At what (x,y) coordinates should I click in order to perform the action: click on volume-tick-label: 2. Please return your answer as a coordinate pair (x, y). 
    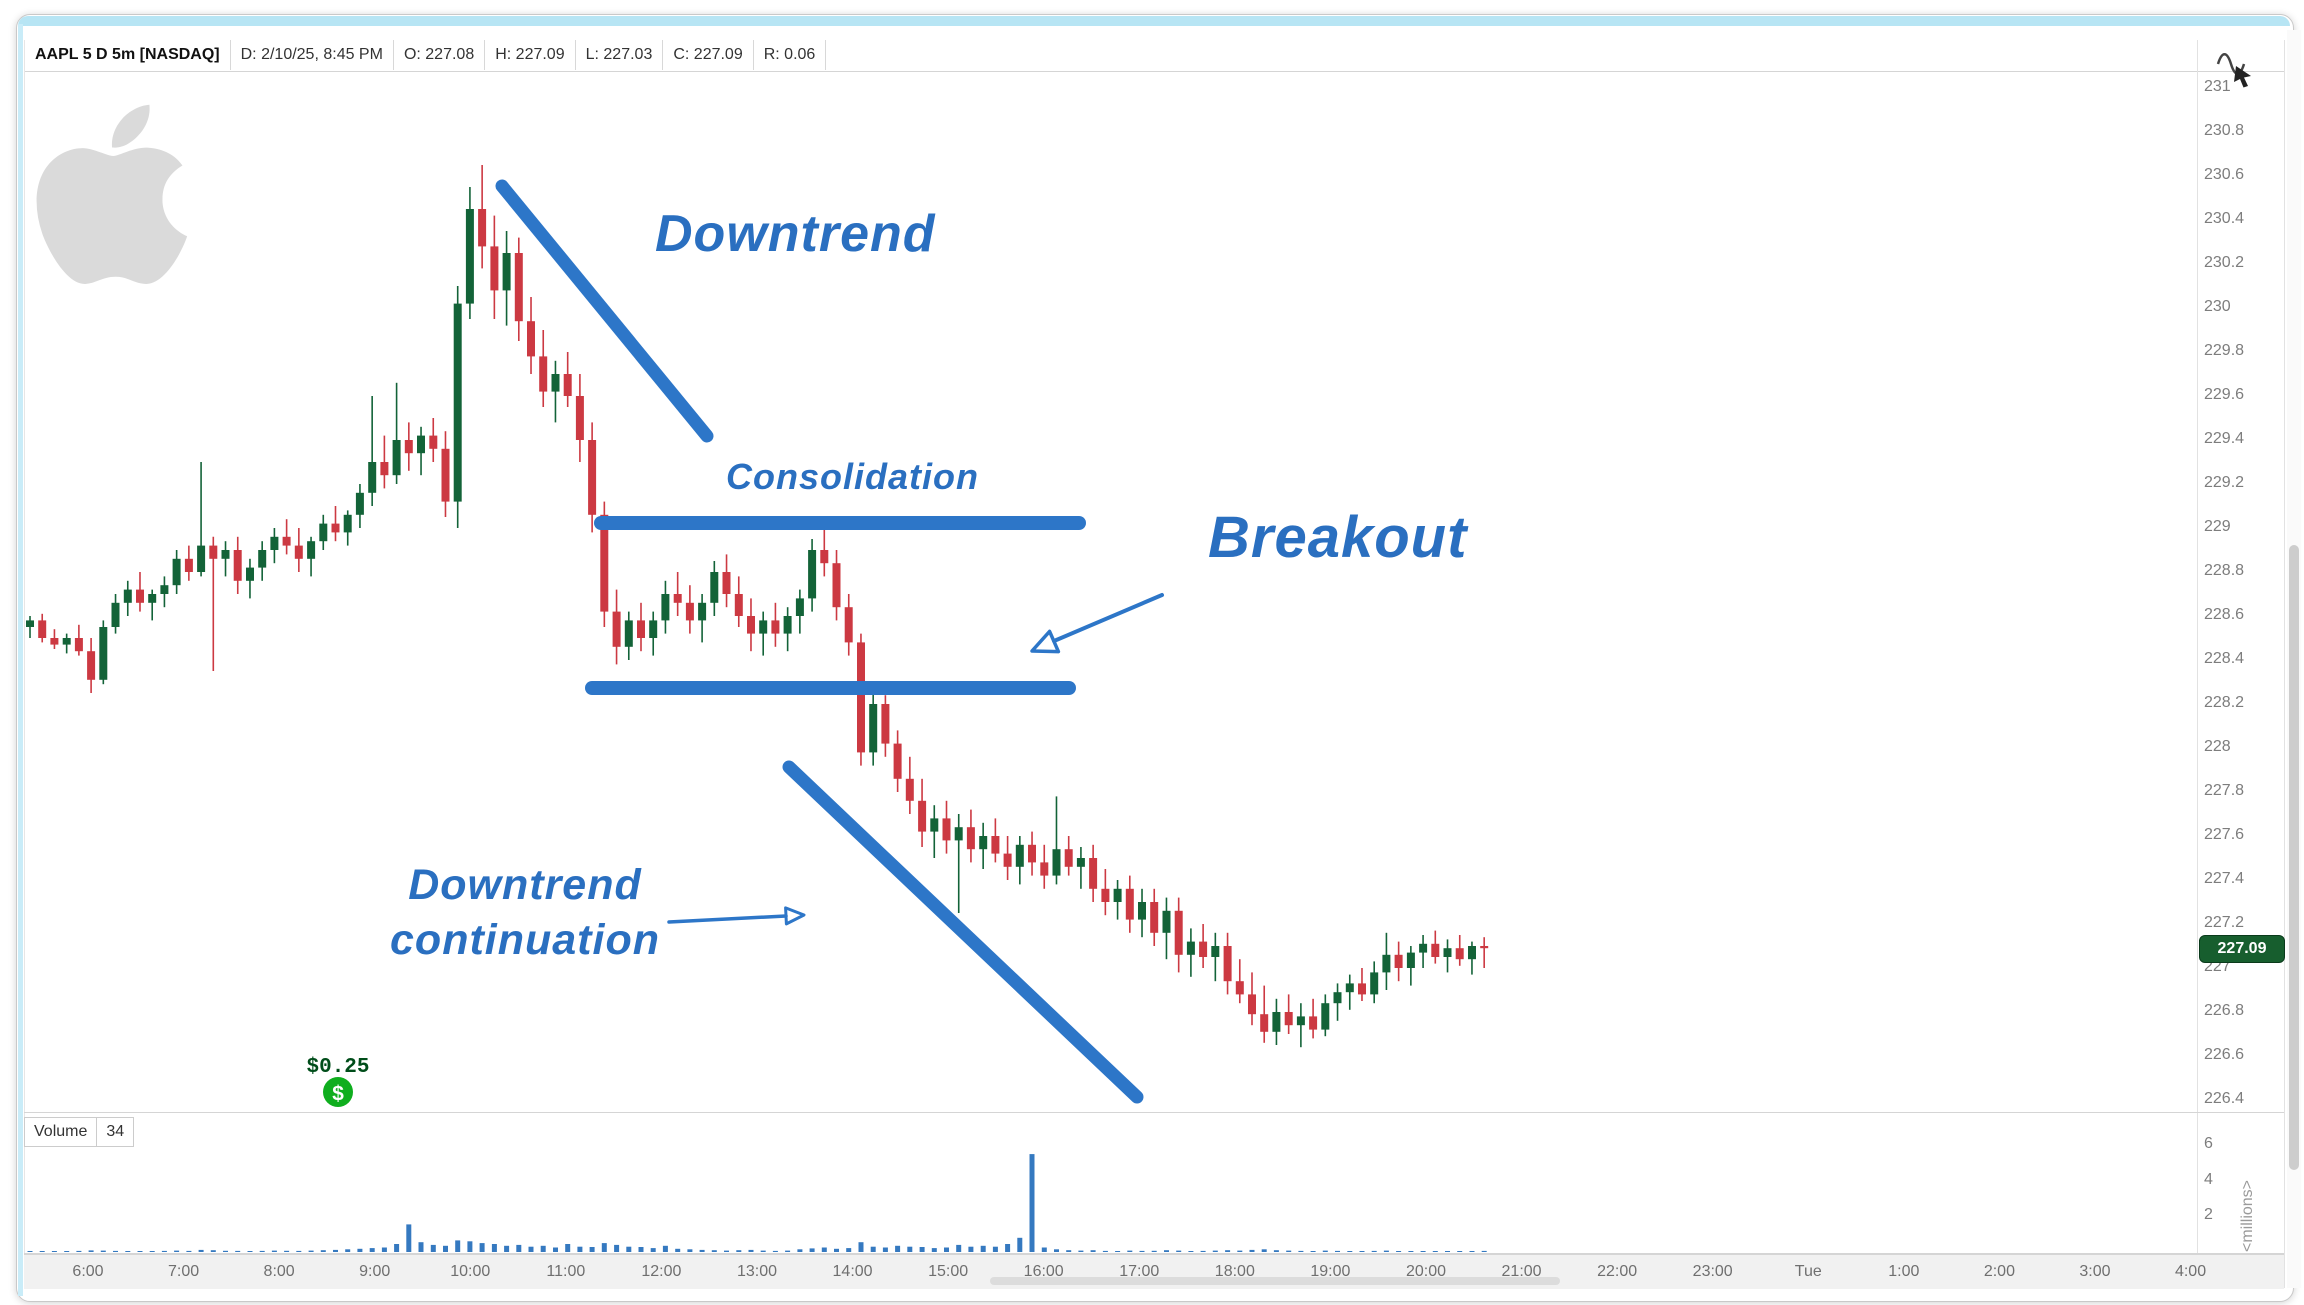
    Looking at the image, I should click on (2208, 1215).